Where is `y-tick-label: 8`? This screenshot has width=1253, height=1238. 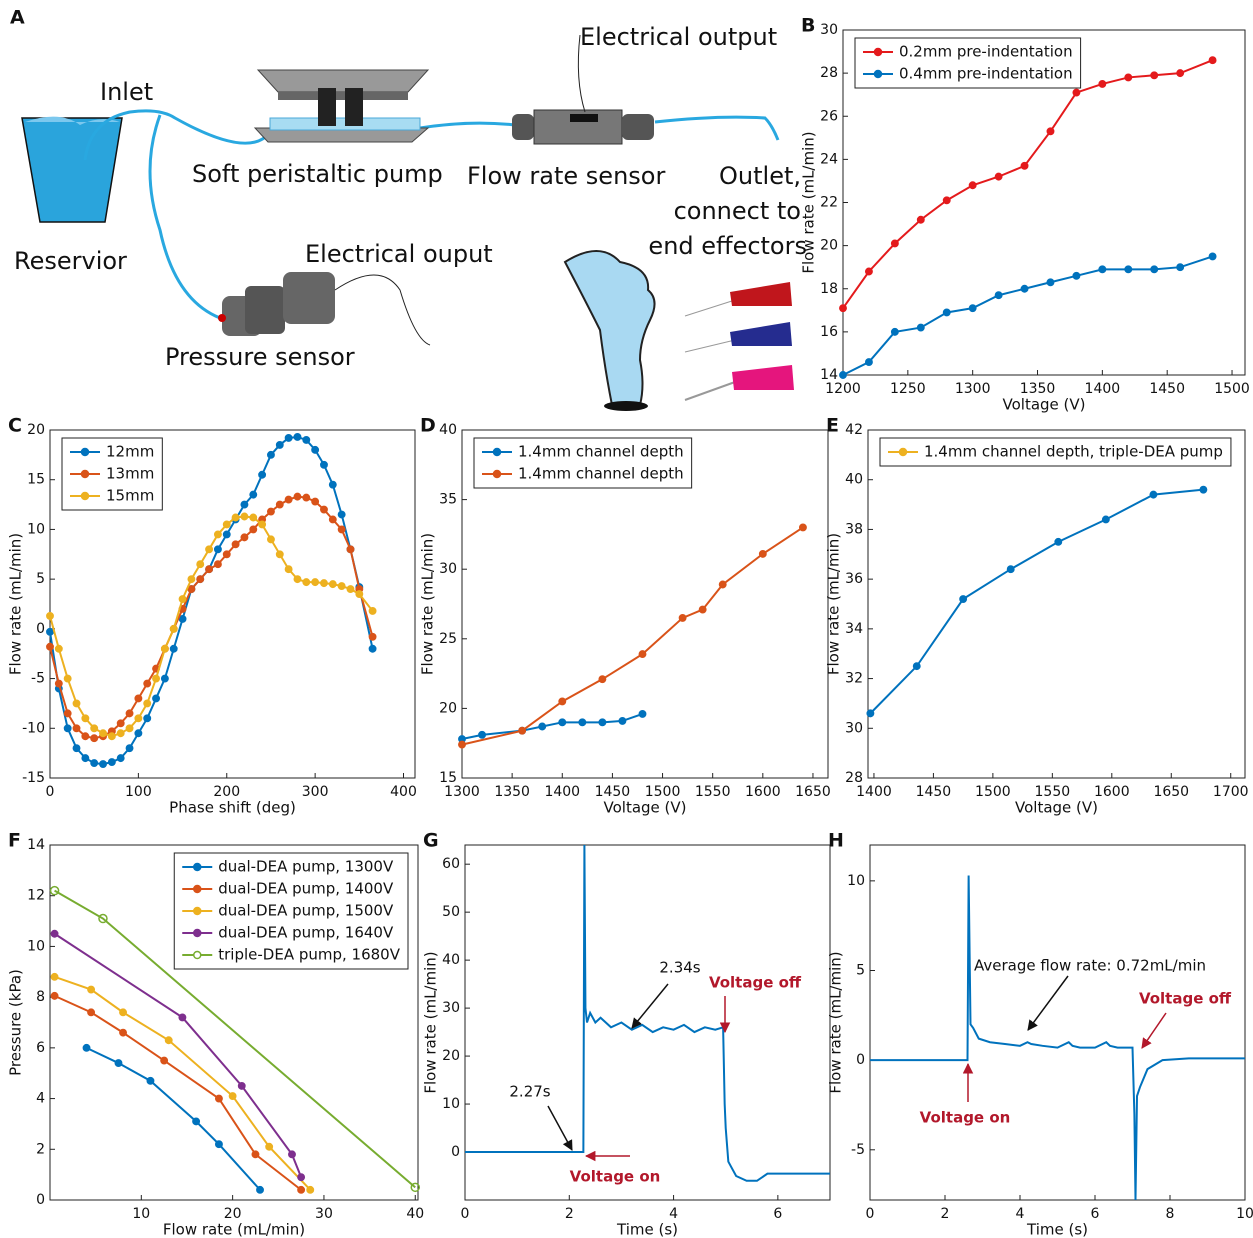
y-tick-label: 8 is located at coordinates (40, 997).